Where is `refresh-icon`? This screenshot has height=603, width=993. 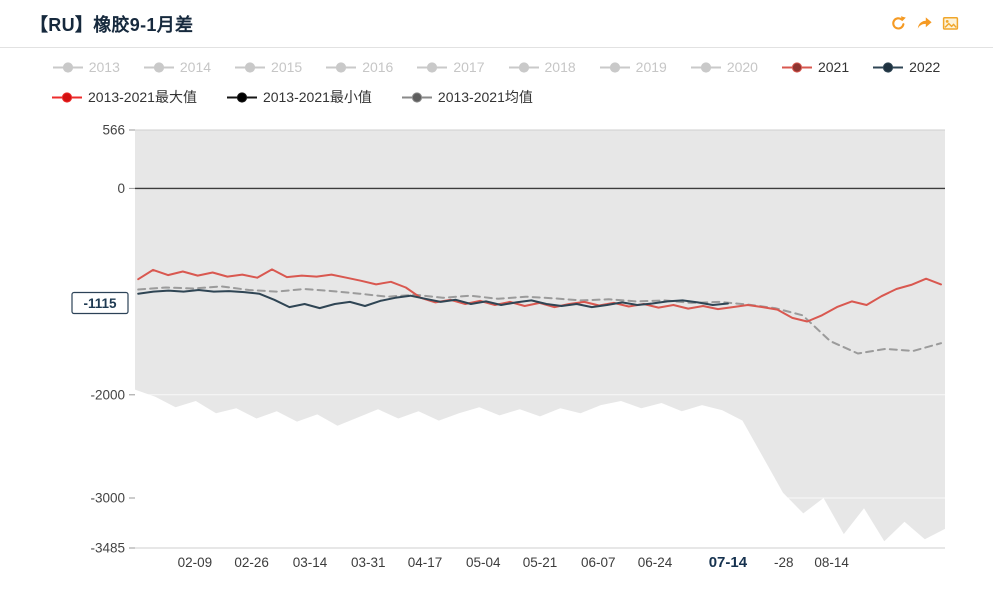 refresh-icon is located at coordinates (898, 23).